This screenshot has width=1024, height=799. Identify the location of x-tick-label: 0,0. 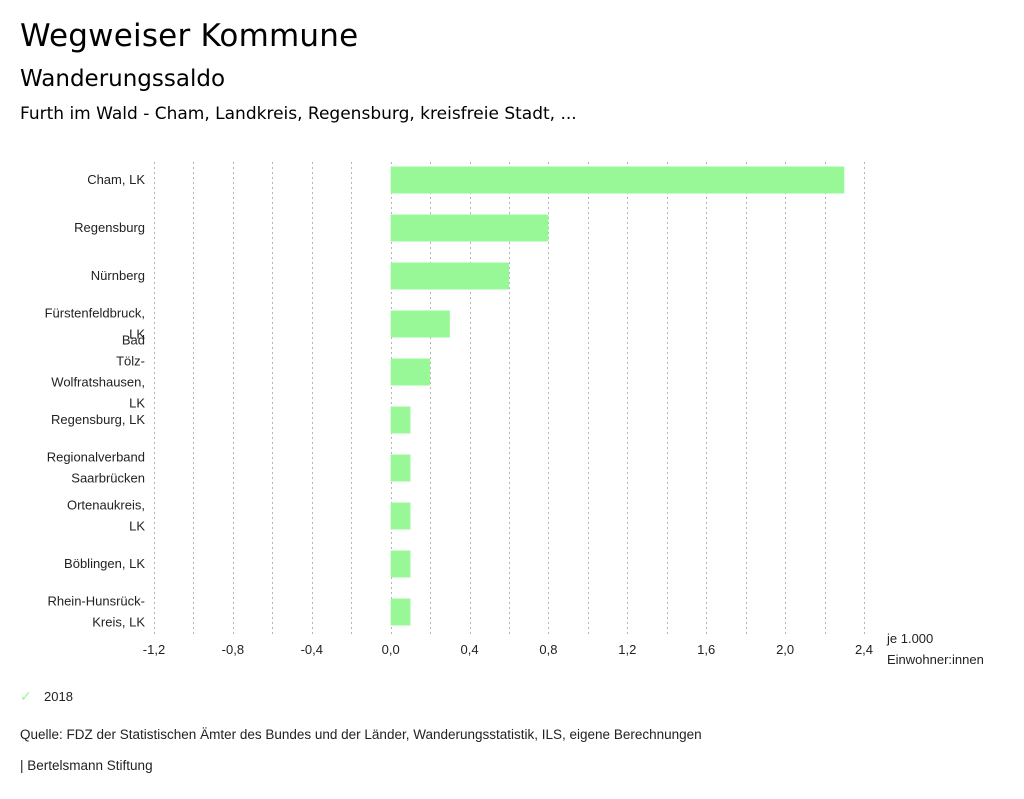
(391, 649).